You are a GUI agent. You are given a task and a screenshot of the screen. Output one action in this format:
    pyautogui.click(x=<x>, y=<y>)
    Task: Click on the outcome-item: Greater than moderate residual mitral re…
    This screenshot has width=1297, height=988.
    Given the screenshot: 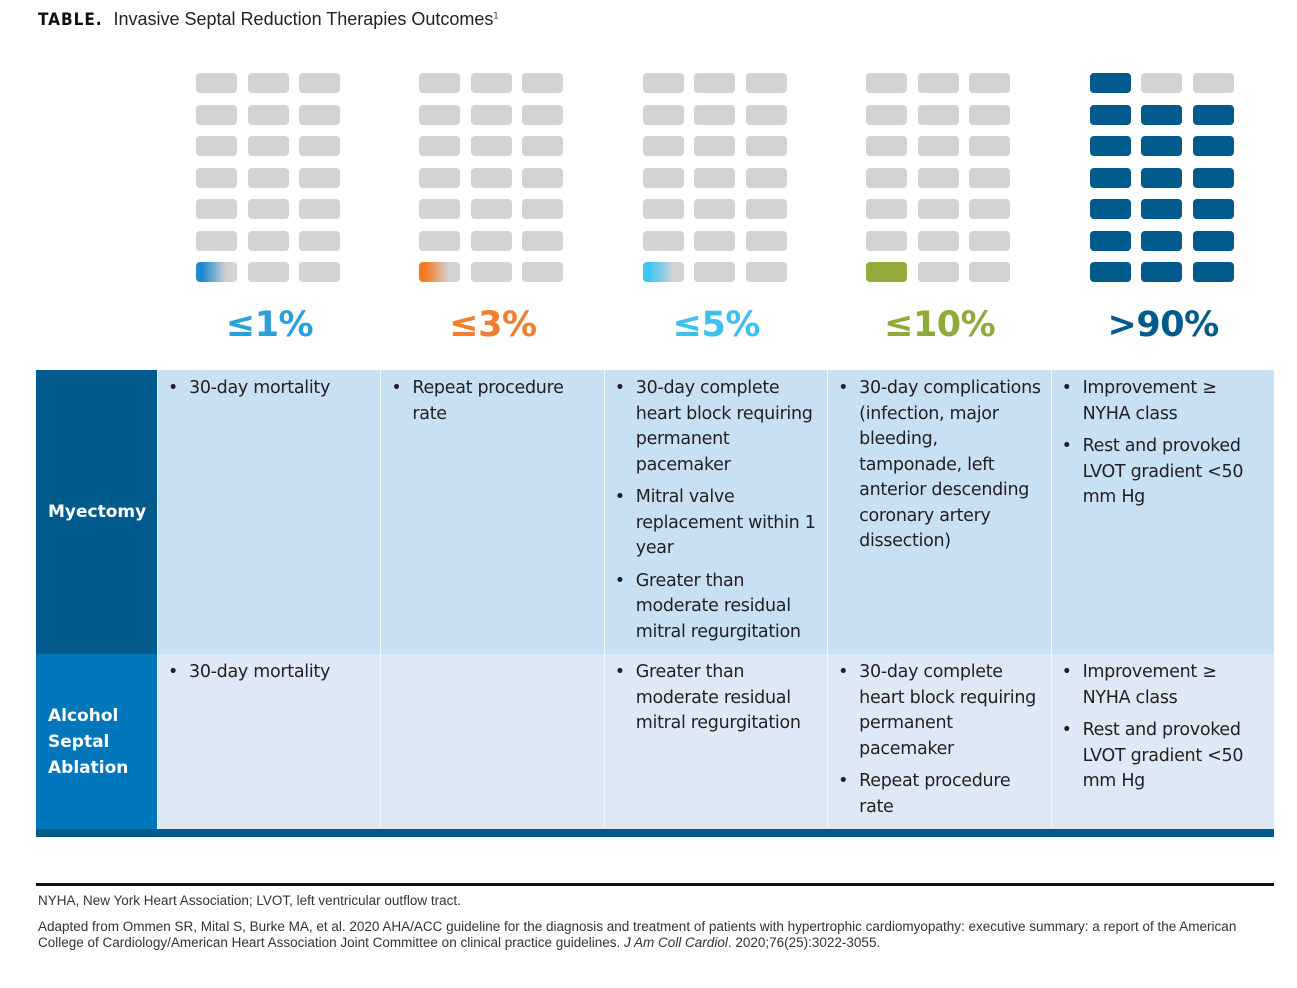 What is the action you would take?
    pyautogui.click(x=716, y=607)
    